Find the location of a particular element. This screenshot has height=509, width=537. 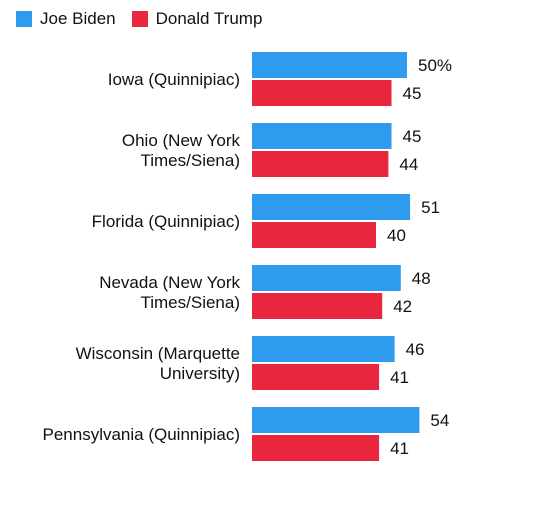

value-label-biden: 46 is located at coordinates (415, 349).